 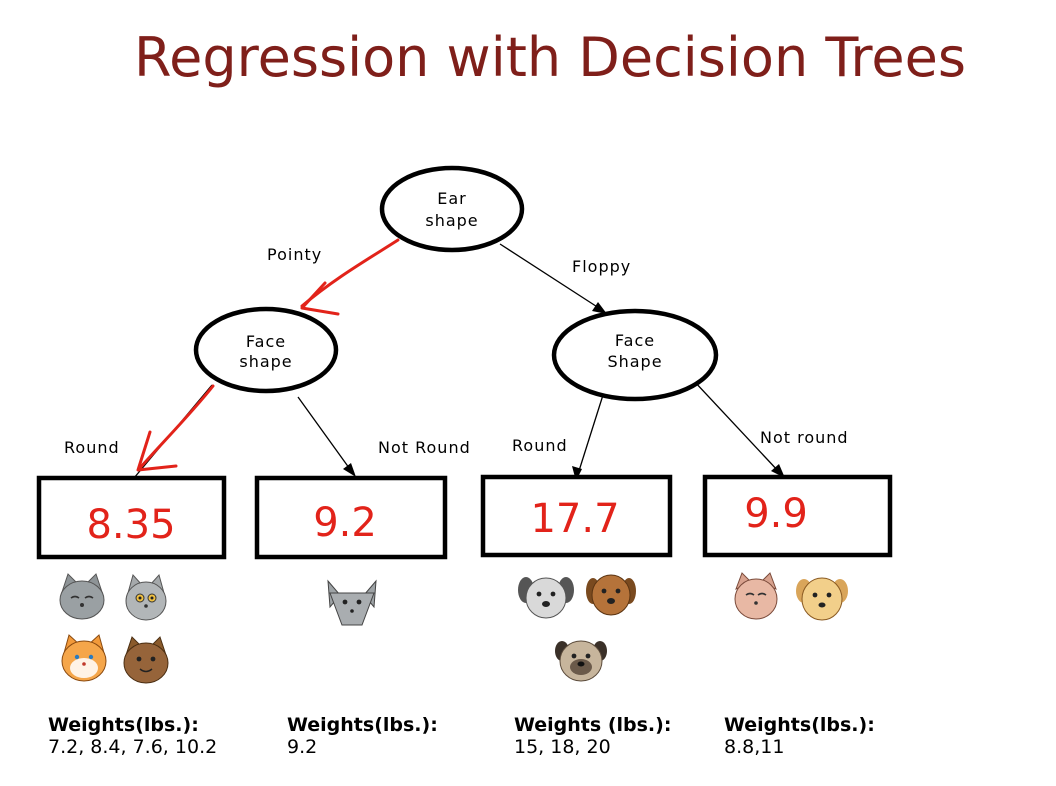 I want to click on leaf-value: 9.9, so click(x=776, y=514).